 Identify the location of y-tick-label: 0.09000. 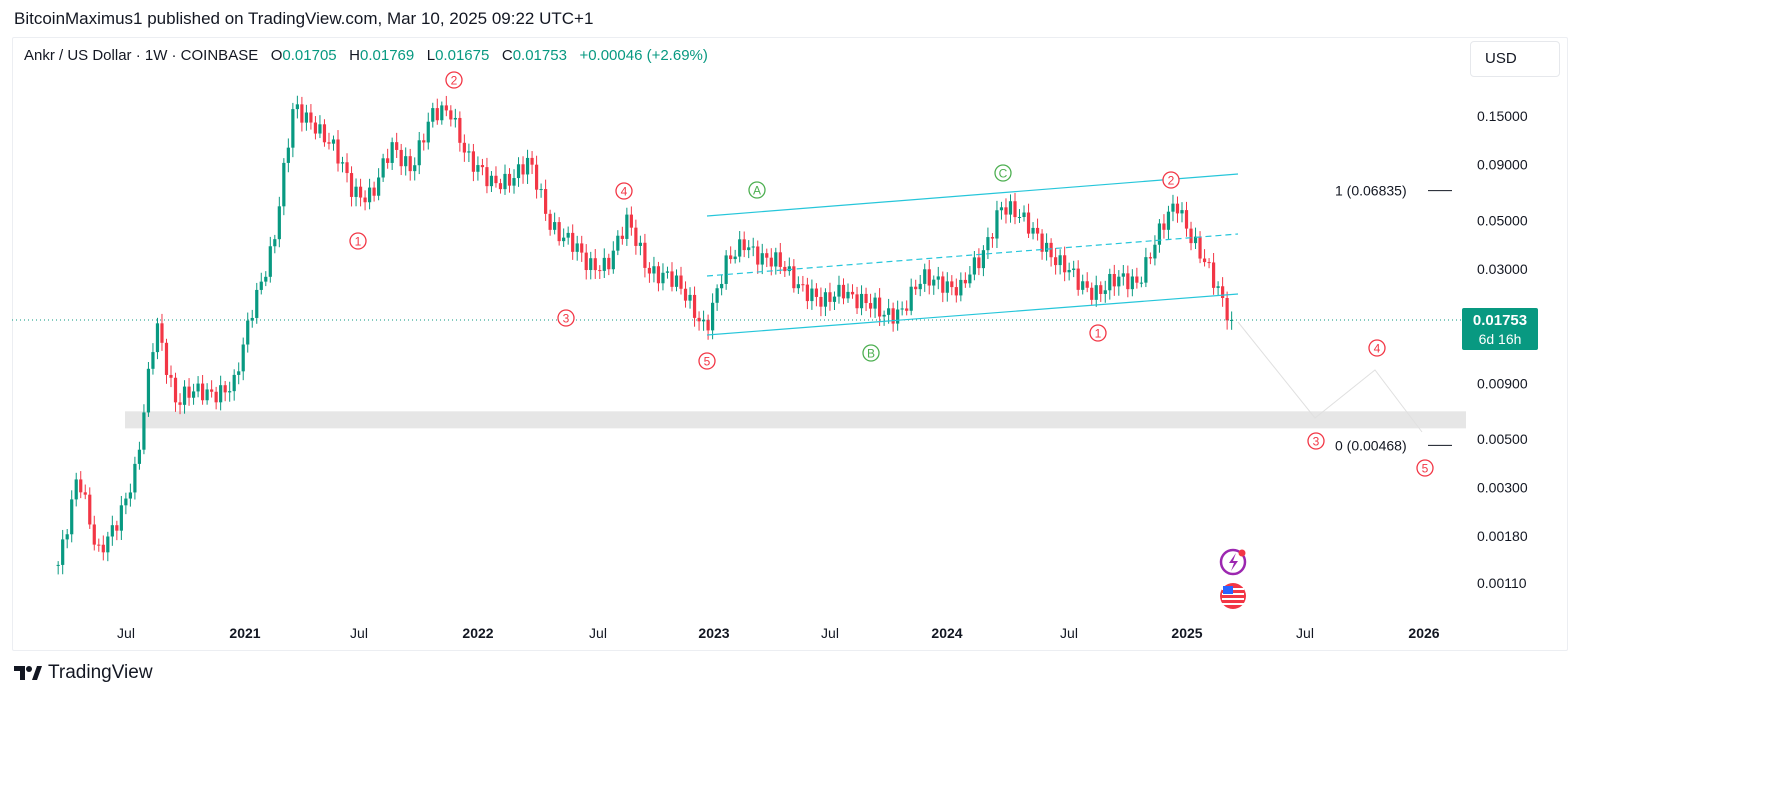
(1502, 165).